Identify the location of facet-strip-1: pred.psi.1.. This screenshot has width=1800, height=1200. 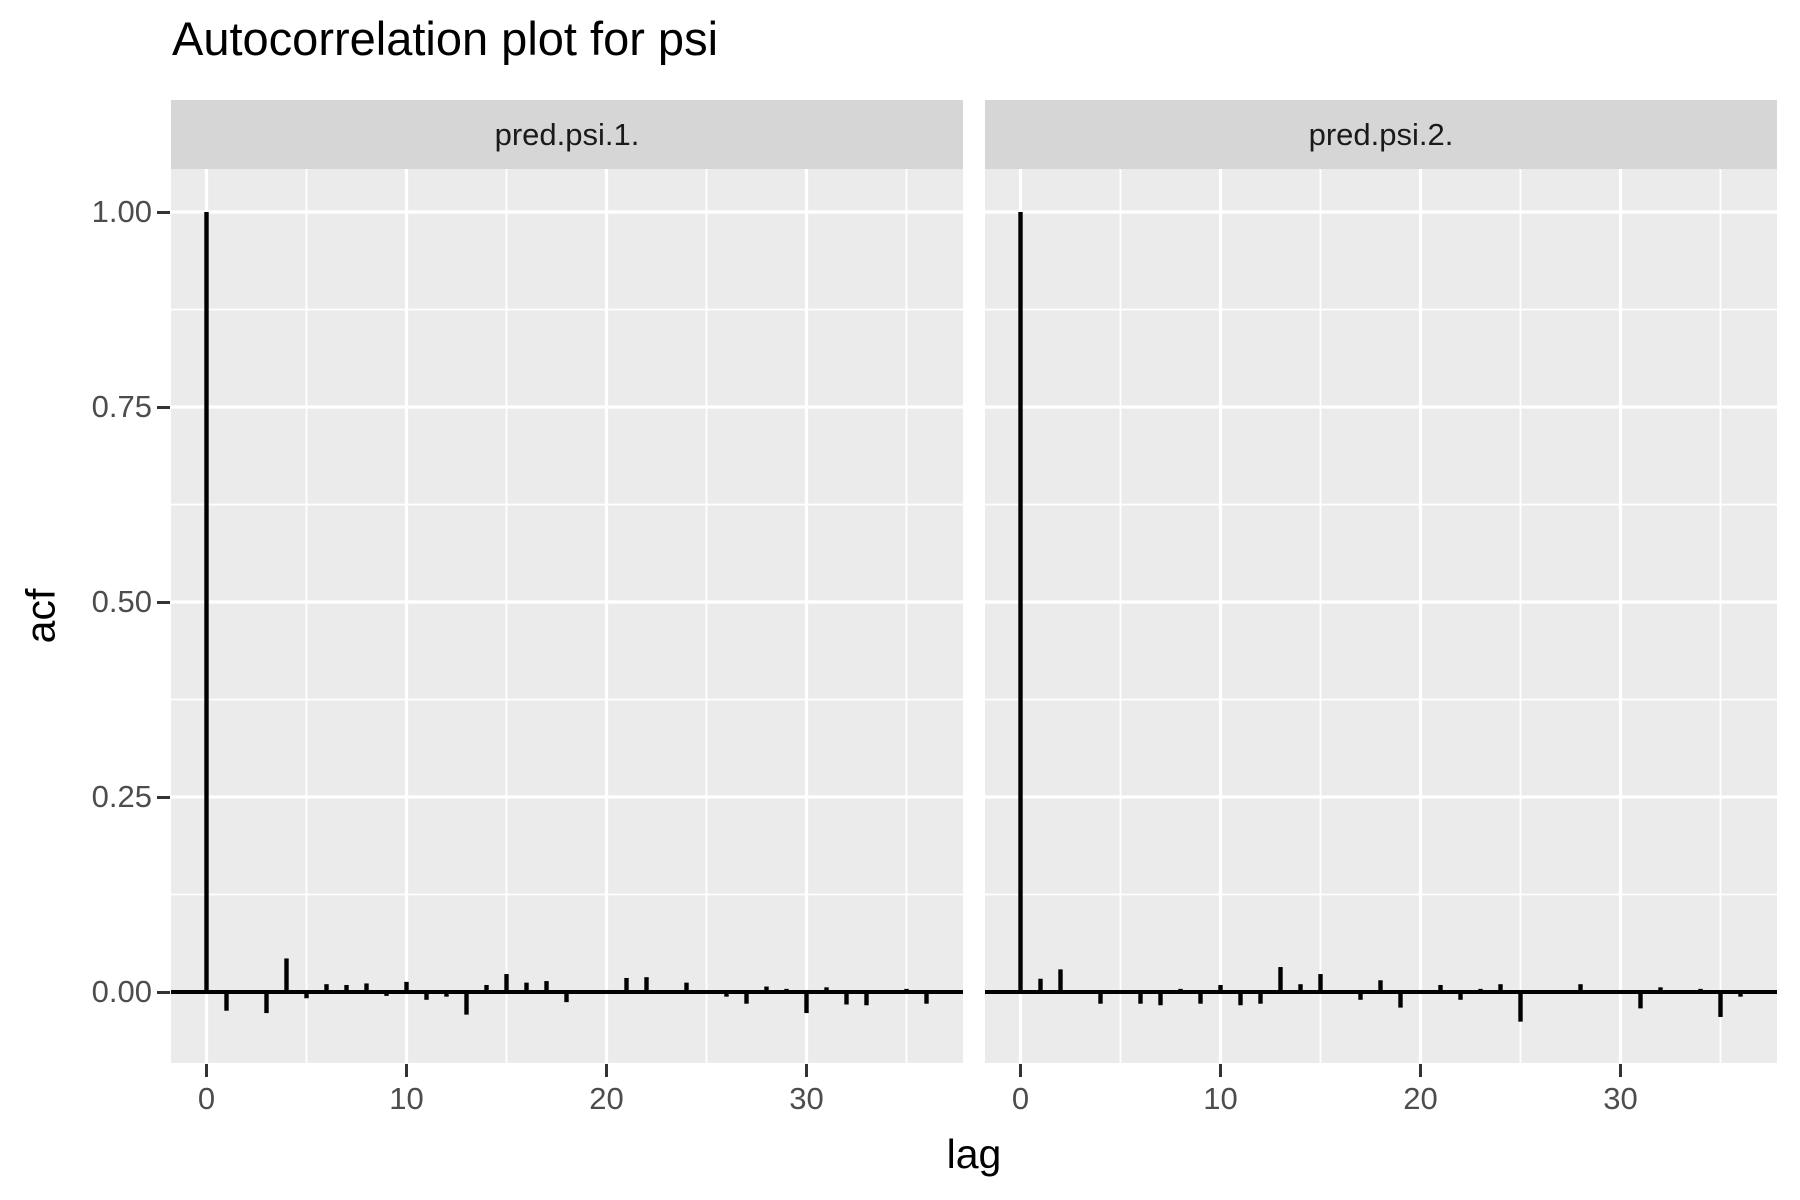
(567, 134).